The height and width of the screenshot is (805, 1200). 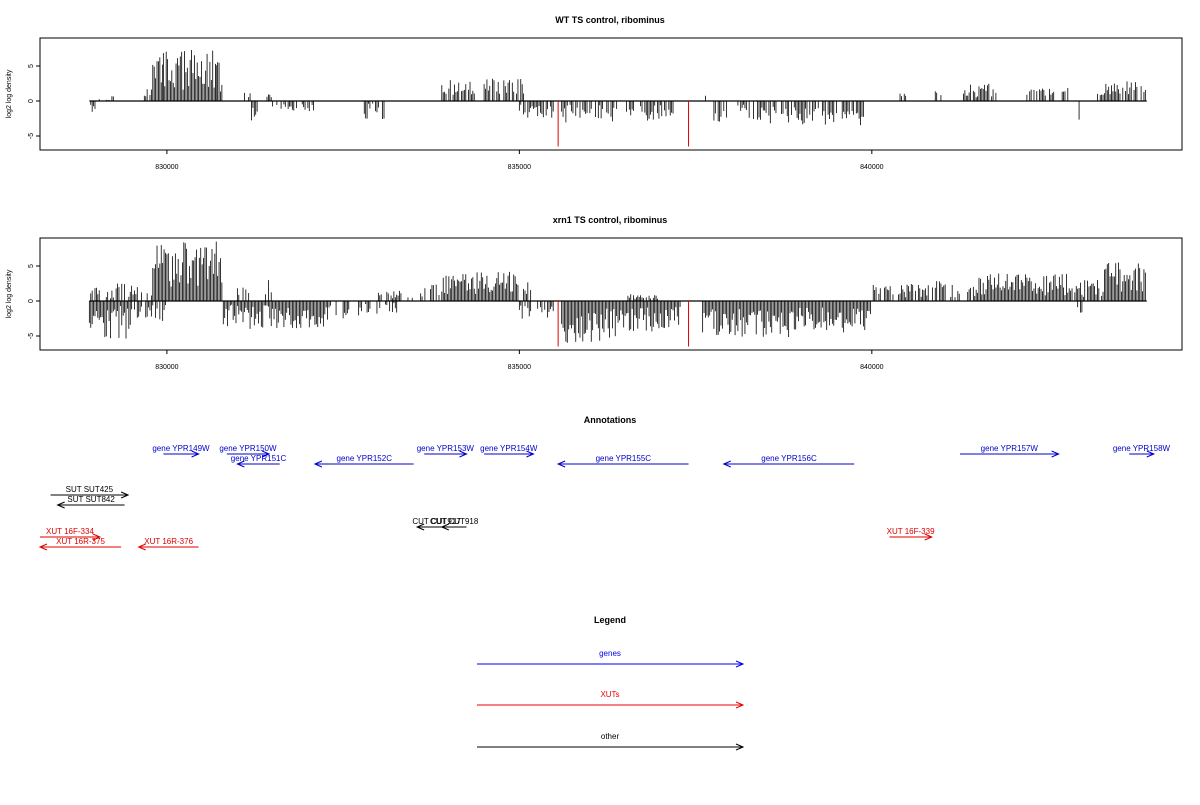 I want to click on feature-label: gene YPR151C, so click(x=259, y=458).